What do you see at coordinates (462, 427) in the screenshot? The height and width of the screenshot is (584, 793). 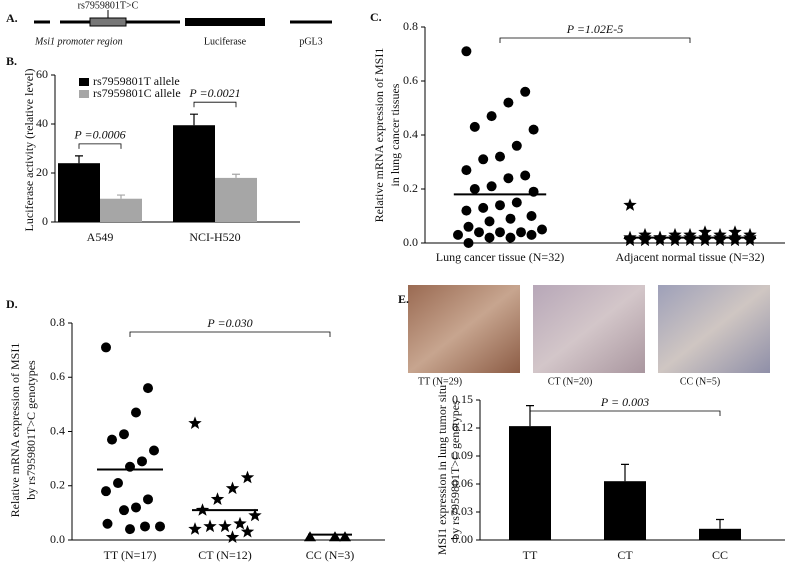 I see `y-tick-label: 0.12` at bounding box center [462, 427].